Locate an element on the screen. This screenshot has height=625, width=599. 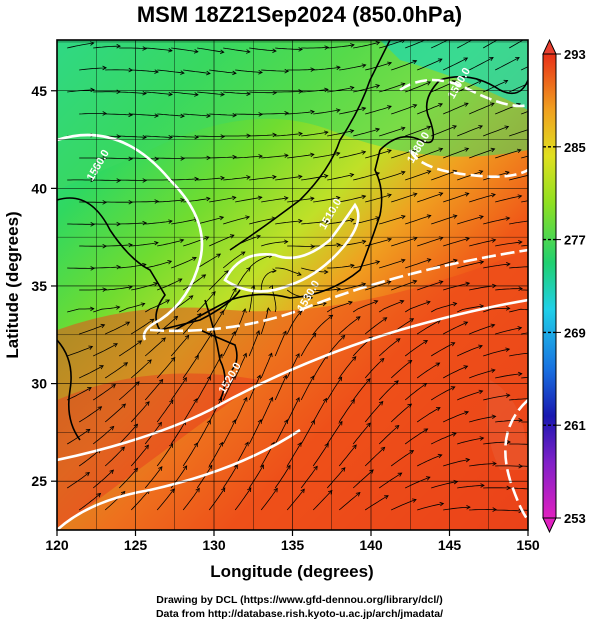
colorbar-scale is located at coordinates (549, 286).